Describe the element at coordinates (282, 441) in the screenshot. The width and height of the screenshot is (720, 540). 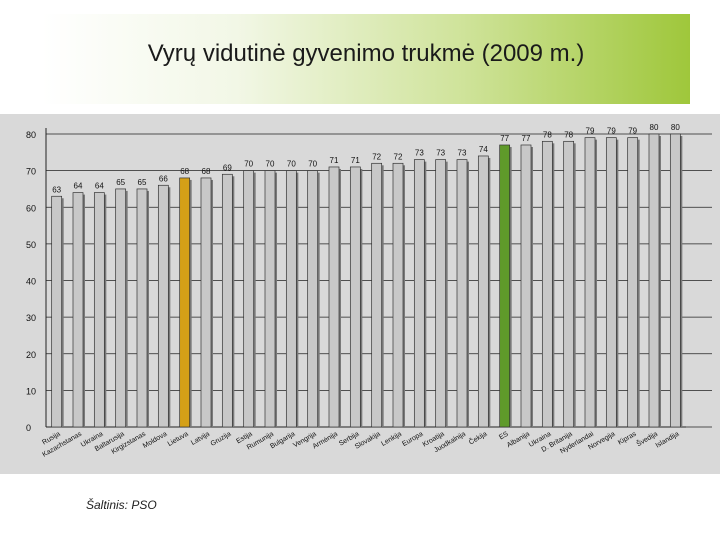
I see `x-tick-label: Bulgarija` at that location.